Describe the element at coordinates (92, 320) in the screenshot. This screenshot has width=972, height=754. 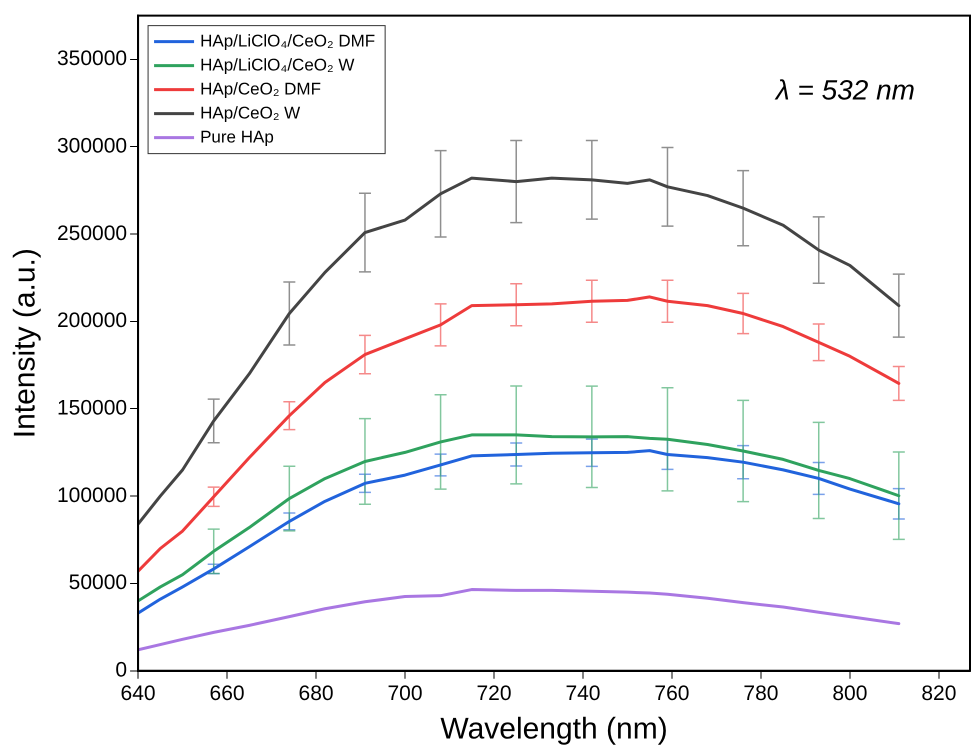
I see `y-tick-label: 200000` at that location.